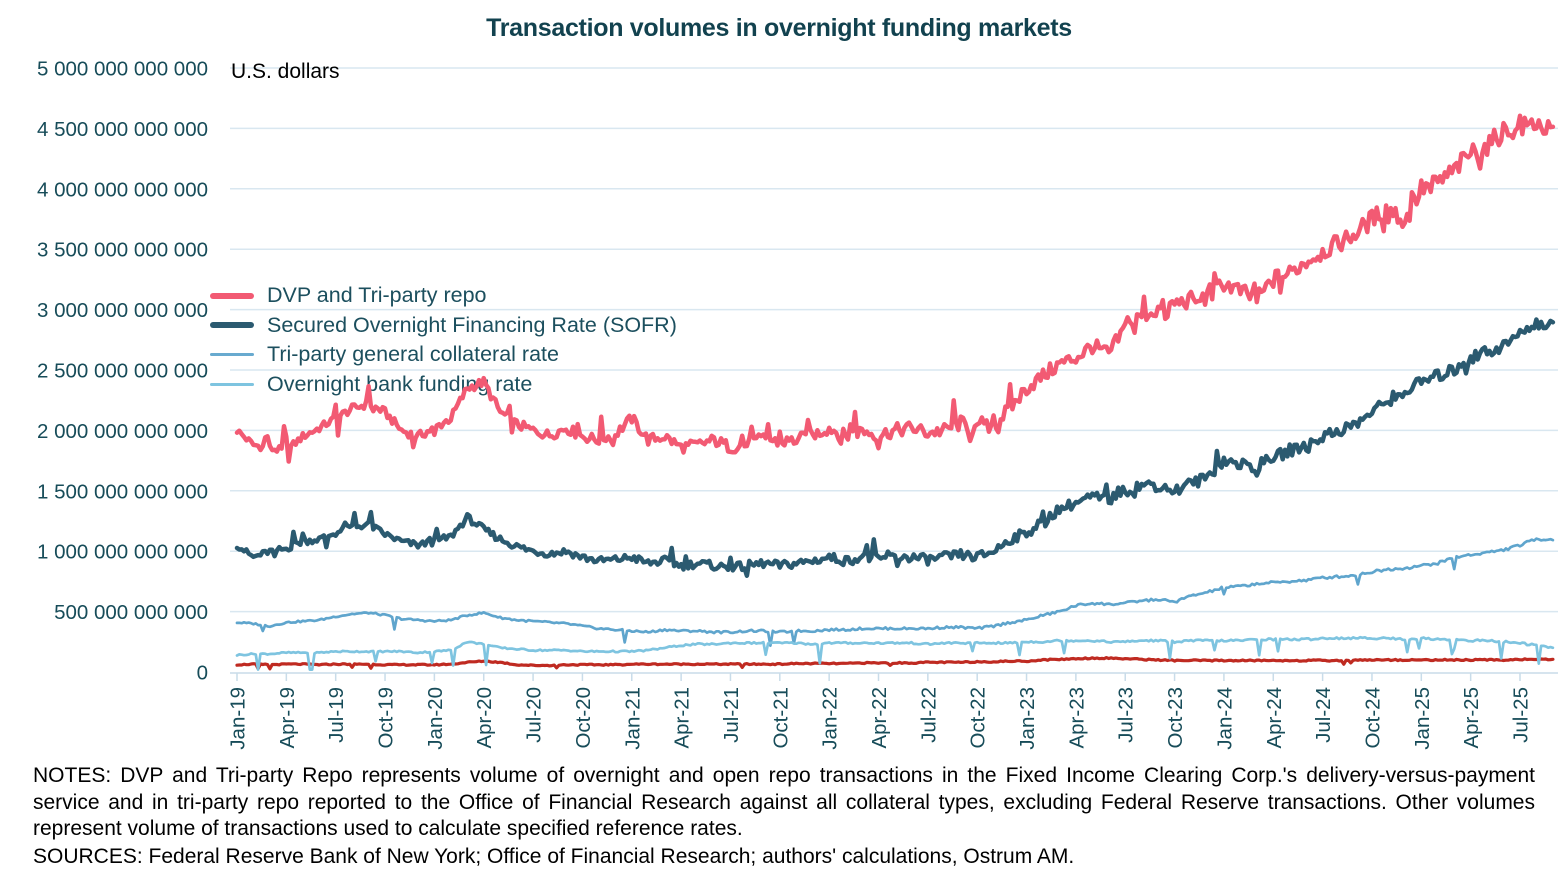 The width and height of the screenshot is (1558, 883). Describe the element at coordinates (472, 324) in the screenshot. I see `legend-label: Secured Overnight Financing Rate (SOFR)` at that location.